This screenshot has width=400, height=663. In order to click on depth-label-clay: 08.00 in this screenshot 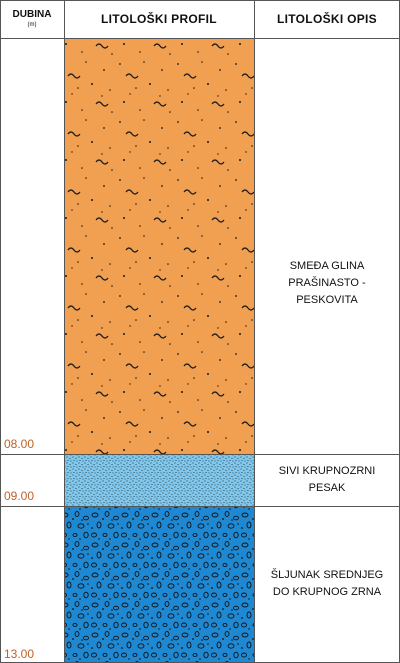, I will do `click(19, 444)`.